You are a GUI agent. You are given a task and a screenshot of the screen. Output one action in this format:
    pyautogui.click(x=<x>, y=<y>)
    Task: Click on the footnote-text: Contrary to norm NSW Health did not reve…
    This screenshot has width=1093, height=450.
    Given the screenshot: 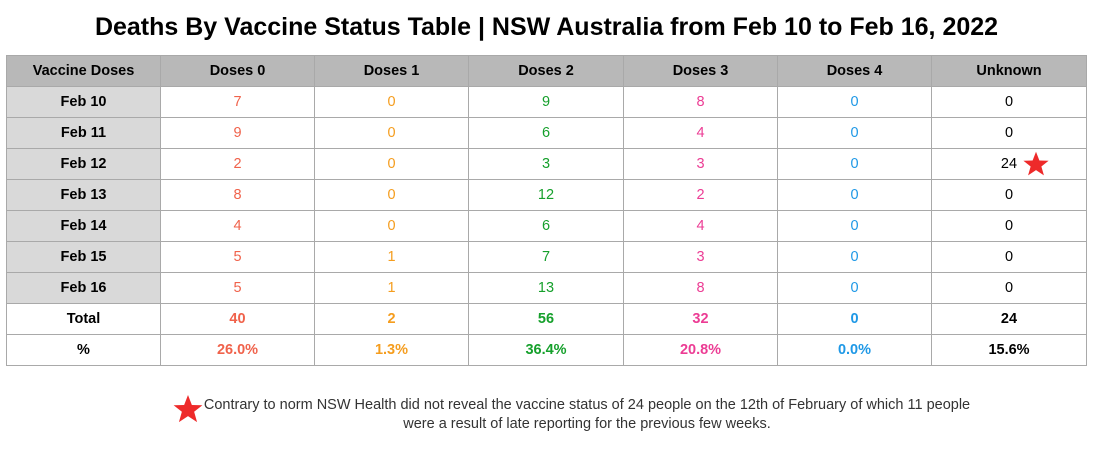 What is the action you would take?
    pyautogui.click(x=587, y=414)
    